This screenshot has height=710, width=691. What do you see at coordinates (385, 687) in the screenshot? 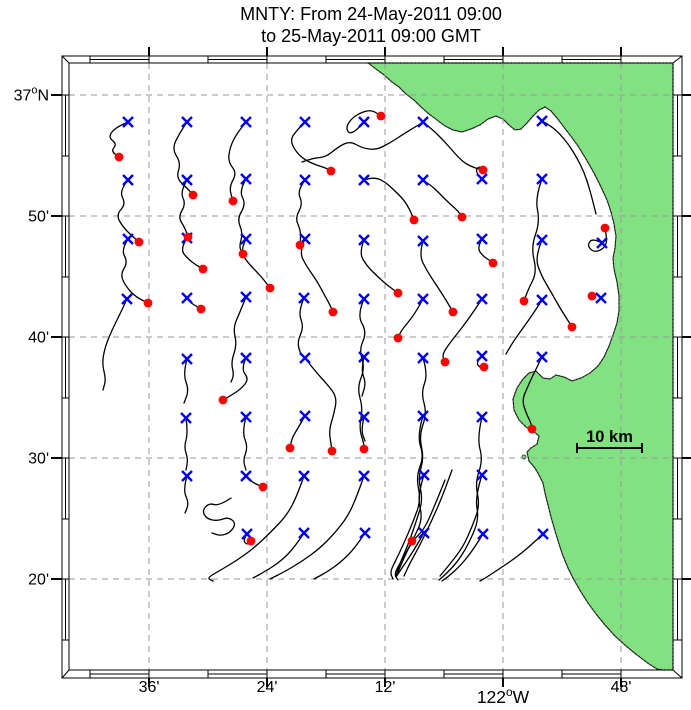
I see `x-axis-tick-label: 12'` at bounding box center [385, 687].